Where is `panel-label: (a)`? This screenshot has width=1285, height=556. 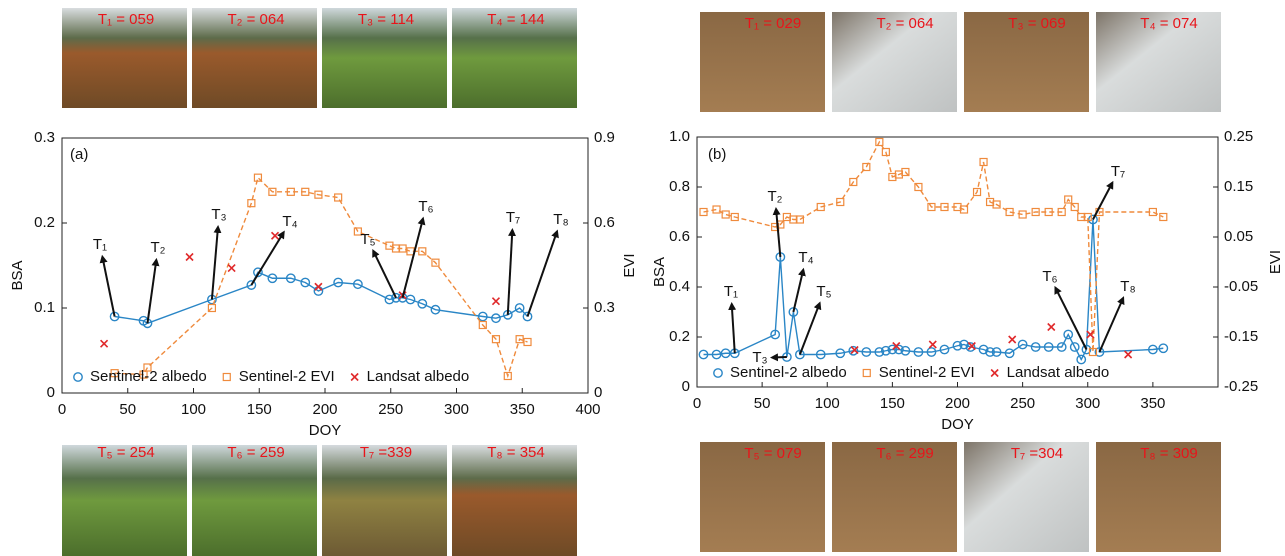
panel-label: (a) is located at coordinates (79, 154).